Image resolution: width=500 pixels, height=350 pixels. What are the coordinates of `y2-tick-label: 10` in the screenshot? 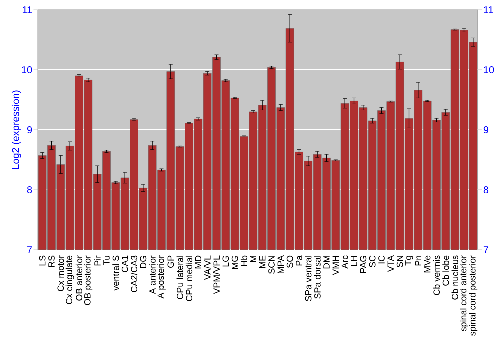 It's located at (489, 70).